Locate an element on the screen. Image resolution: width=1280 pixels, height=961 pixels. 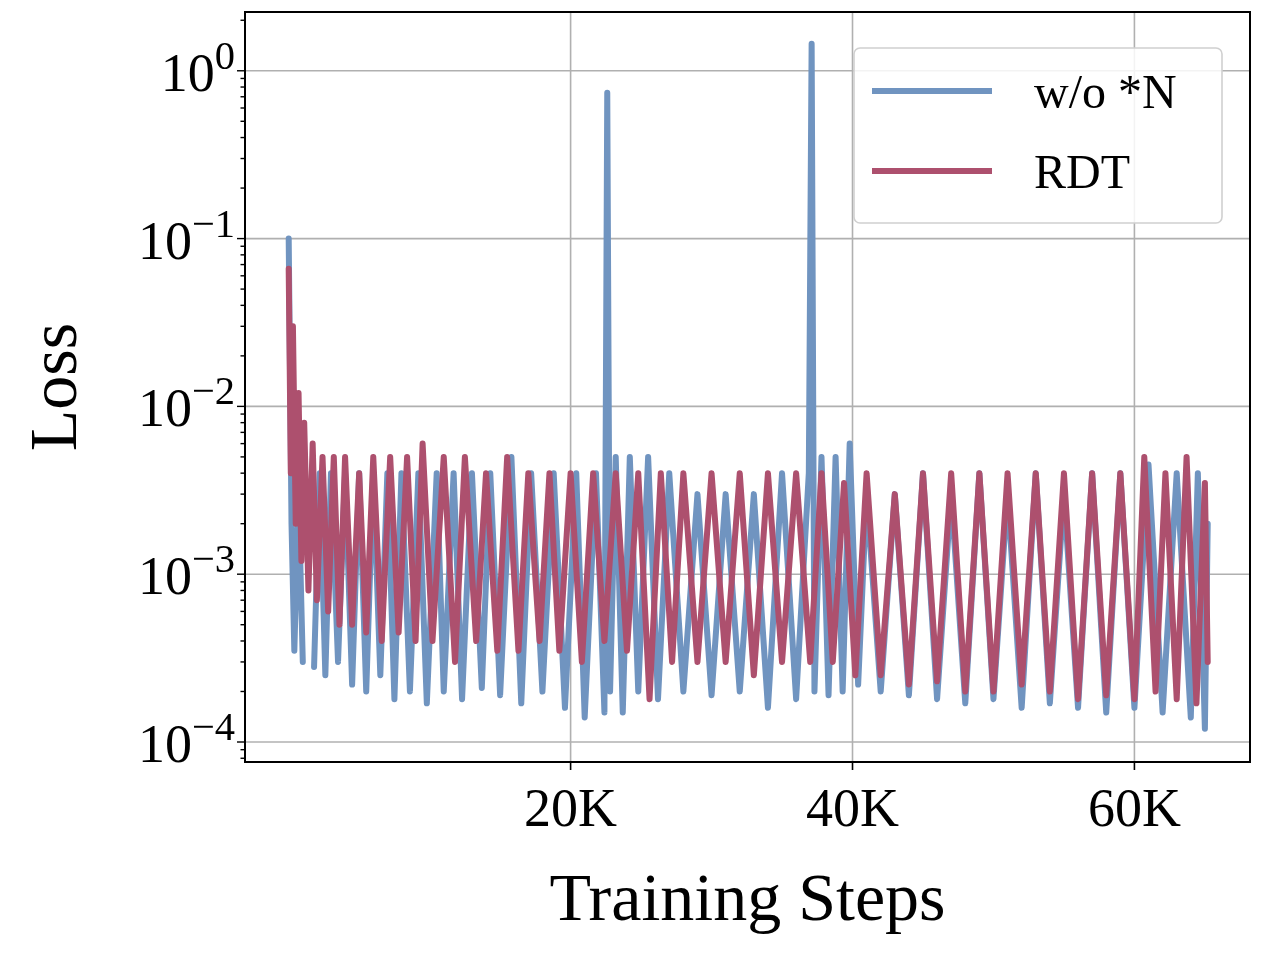
x-axis-title: Training Steps is located at coordinates (747, 897).